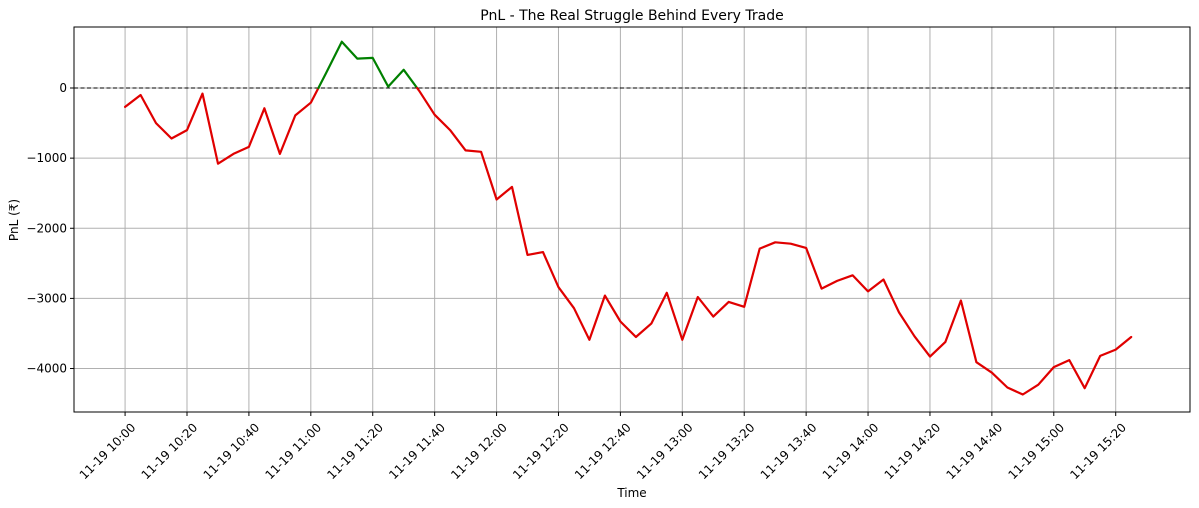 This screenshot has height=508, width=1199. Describe the element at coordinates (975, 451) in the screenshot. I see `x-tick-label: 11-19 14:40` at that location.